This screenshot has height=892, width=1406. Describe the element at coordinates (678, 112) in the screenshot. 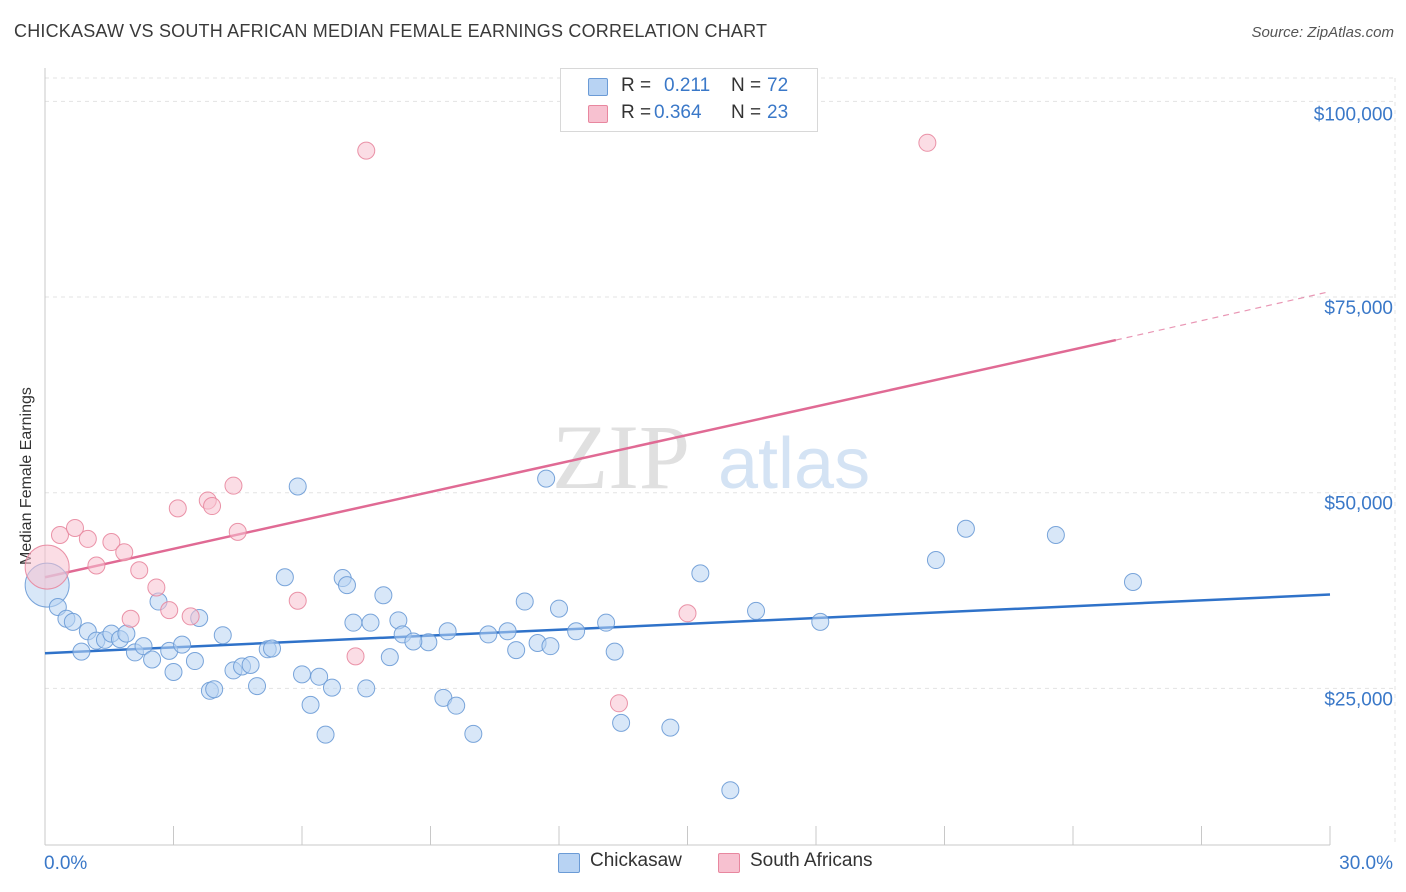

I see `legend-r-value: 0.364` at that location.